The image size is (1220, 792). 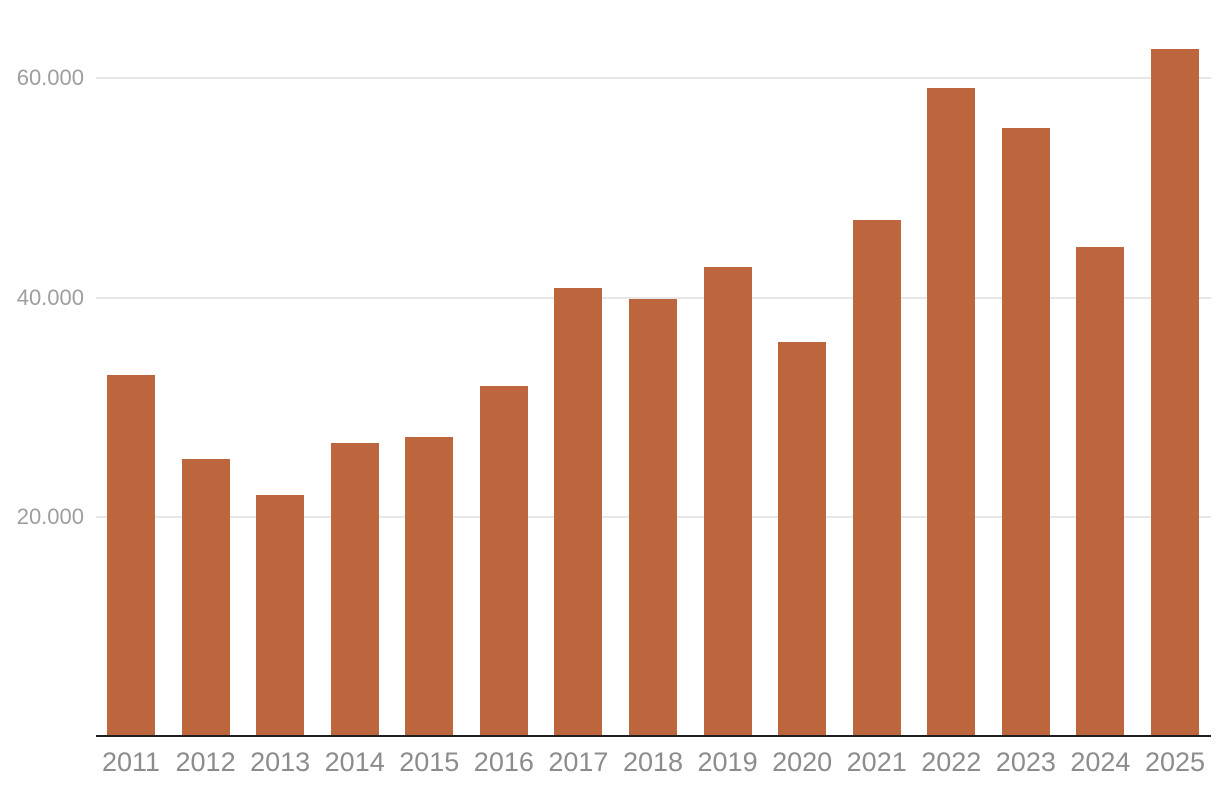 I want to click on bar-2018, so click(x=652, y=517).